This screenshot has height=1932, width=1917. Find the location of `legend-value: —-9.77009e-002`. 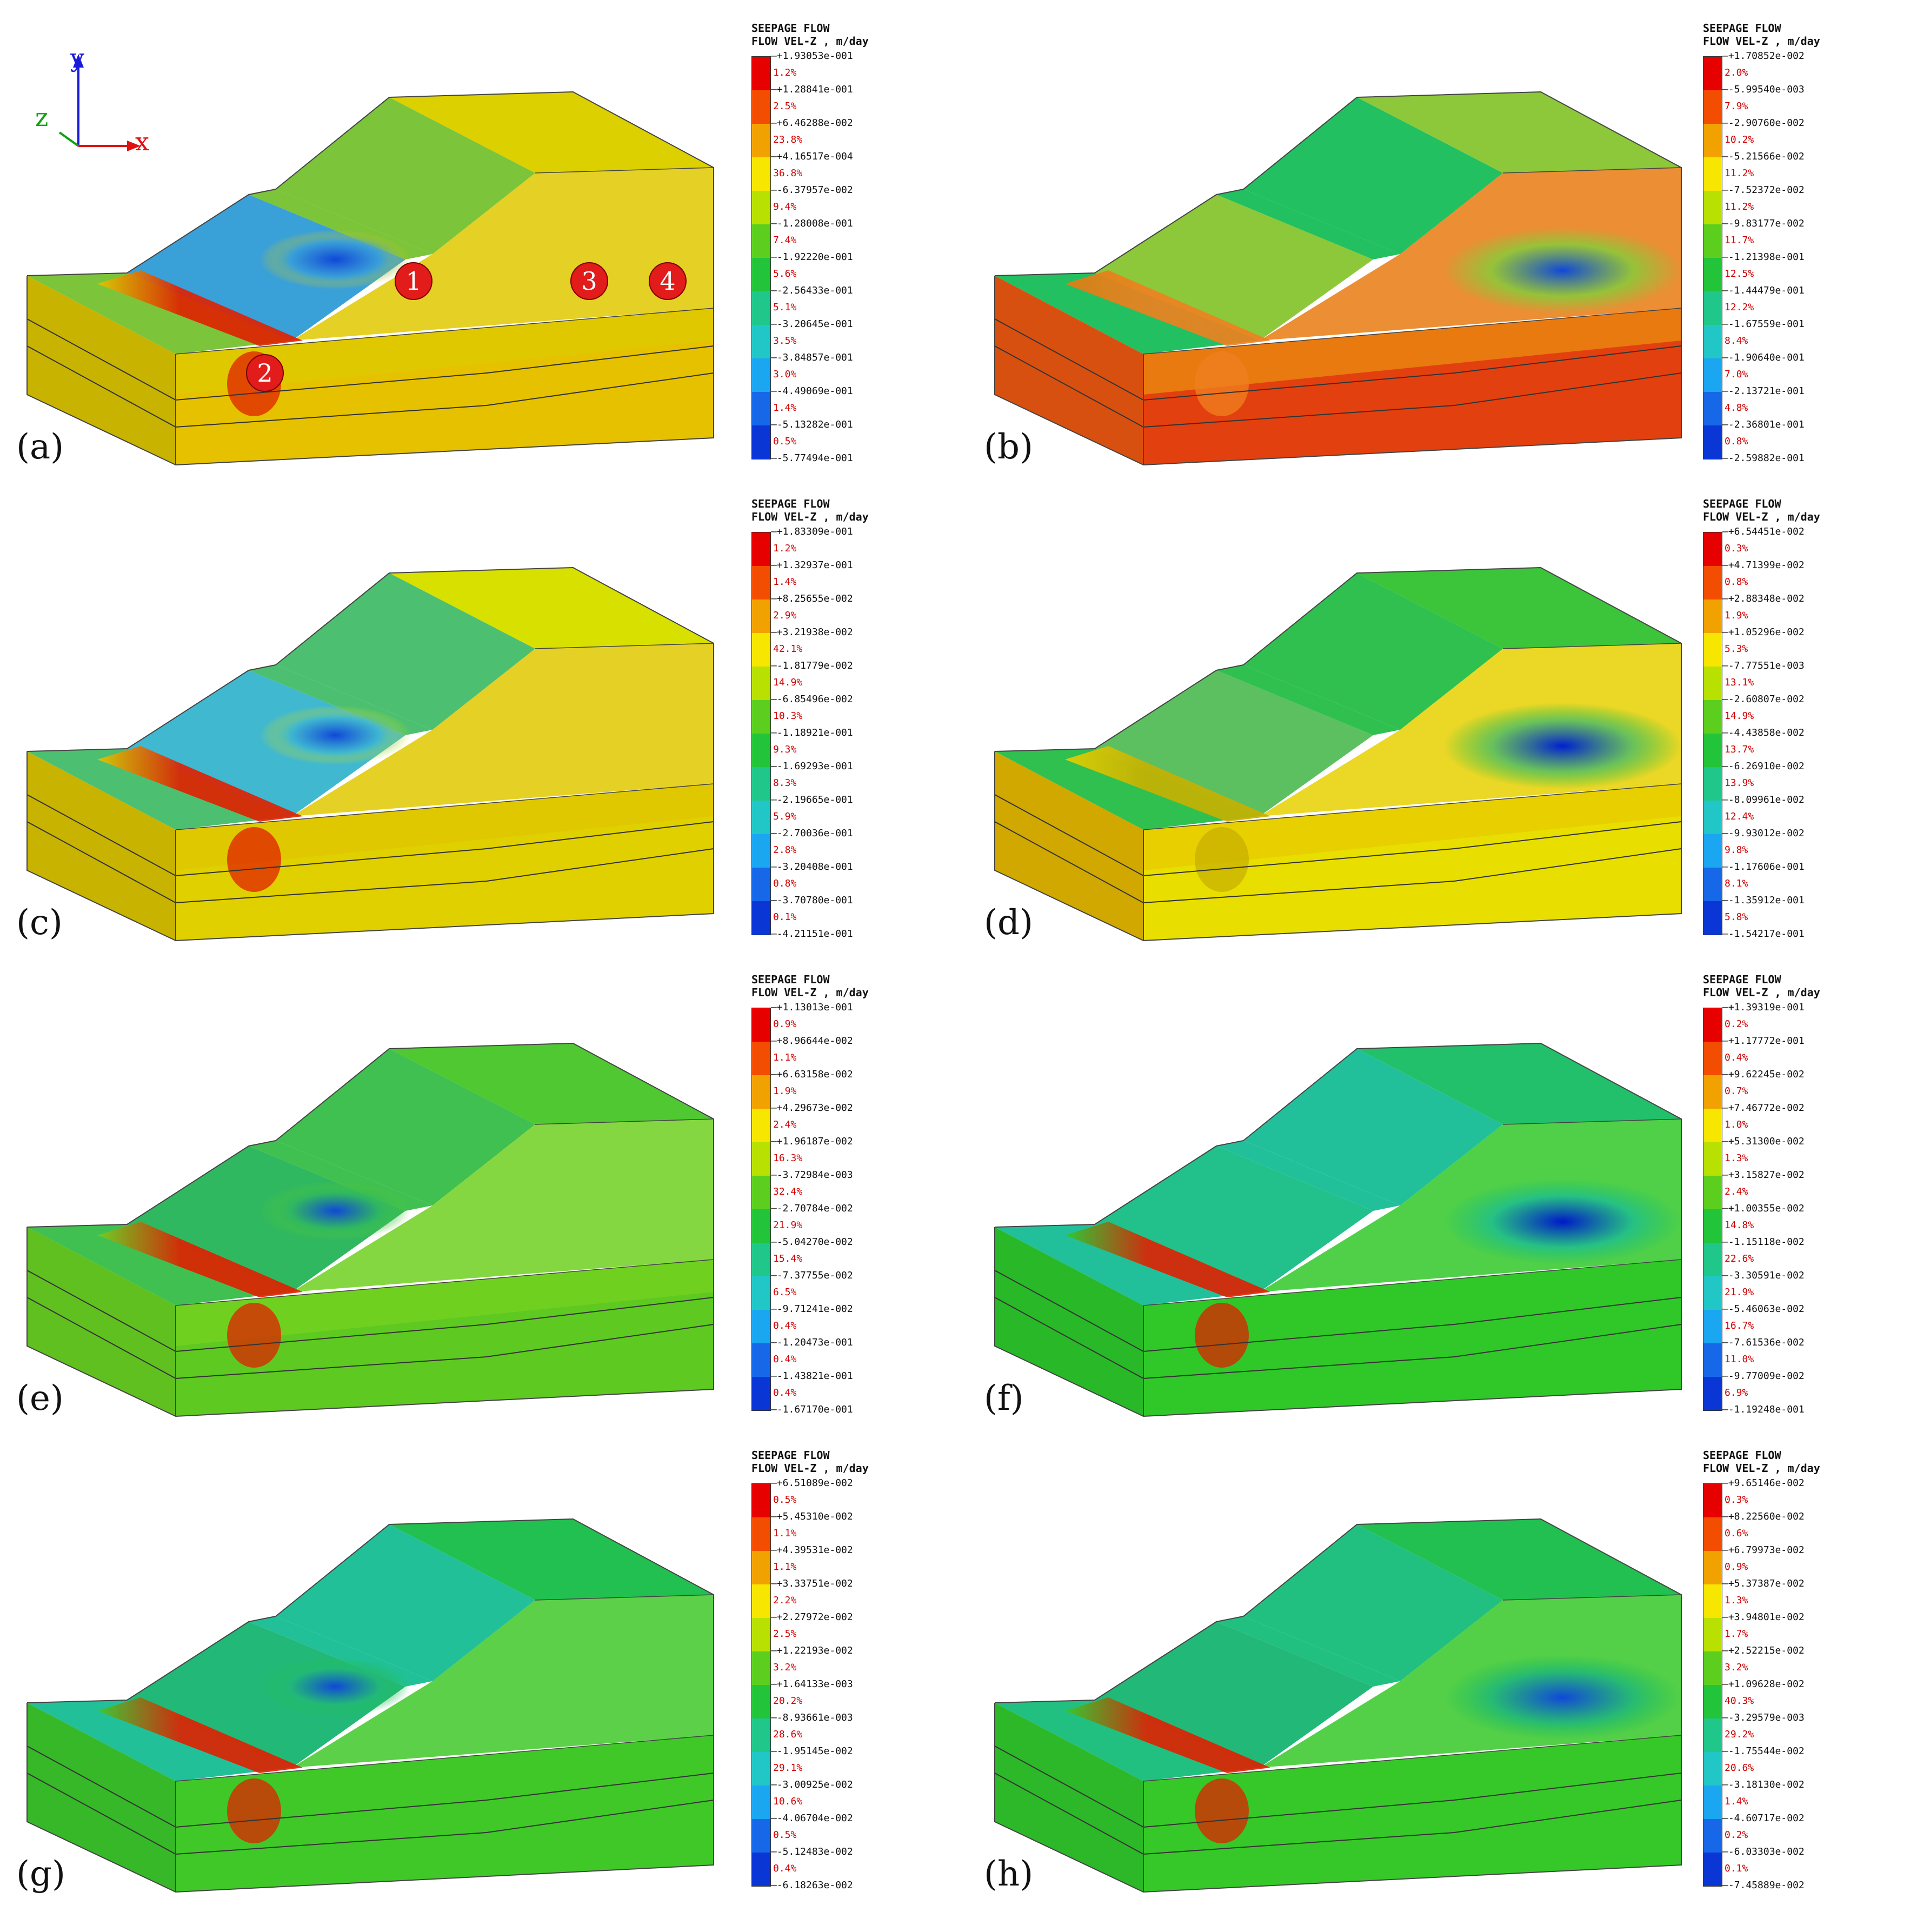

legend-value: —-9.77009e-002 is located at coordinates (1764, 1376).